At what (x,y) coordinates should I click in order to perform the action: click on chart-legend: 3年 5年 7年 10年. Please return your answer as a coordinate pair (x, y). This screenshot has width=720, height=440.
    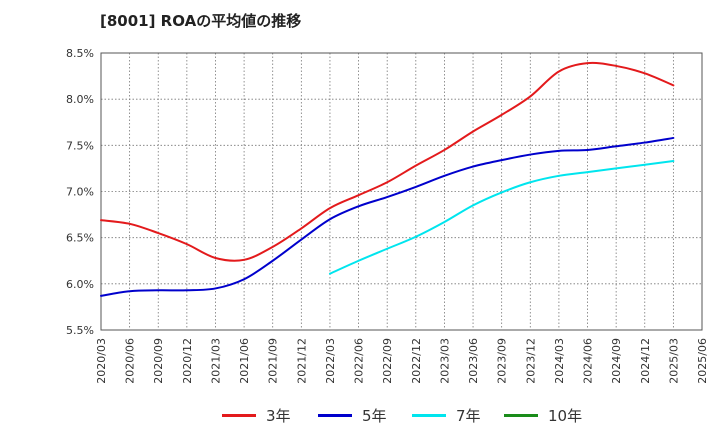
    Looking at the image, I should click on (360, 415).